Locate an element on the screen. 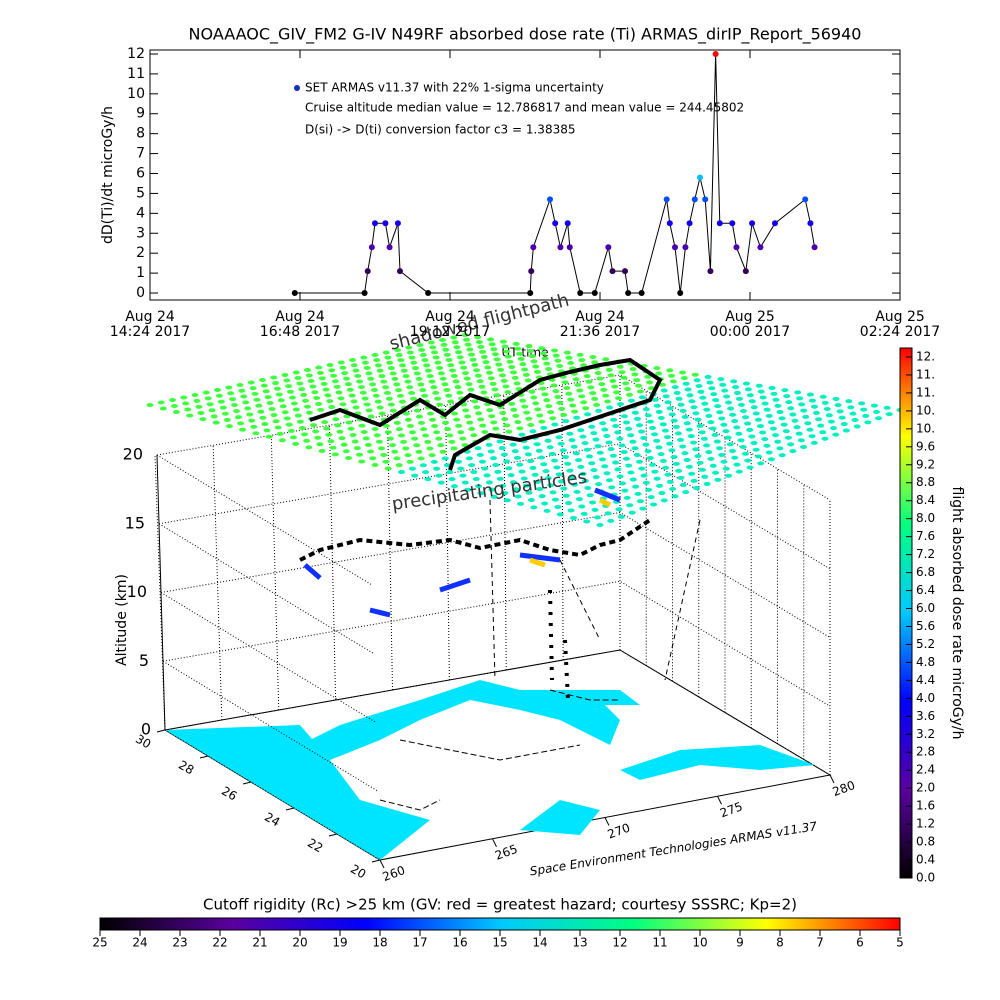 This screenshot has width=1000, height=1000. lat-tick-label: 24 is located at coordinates (272, 820).